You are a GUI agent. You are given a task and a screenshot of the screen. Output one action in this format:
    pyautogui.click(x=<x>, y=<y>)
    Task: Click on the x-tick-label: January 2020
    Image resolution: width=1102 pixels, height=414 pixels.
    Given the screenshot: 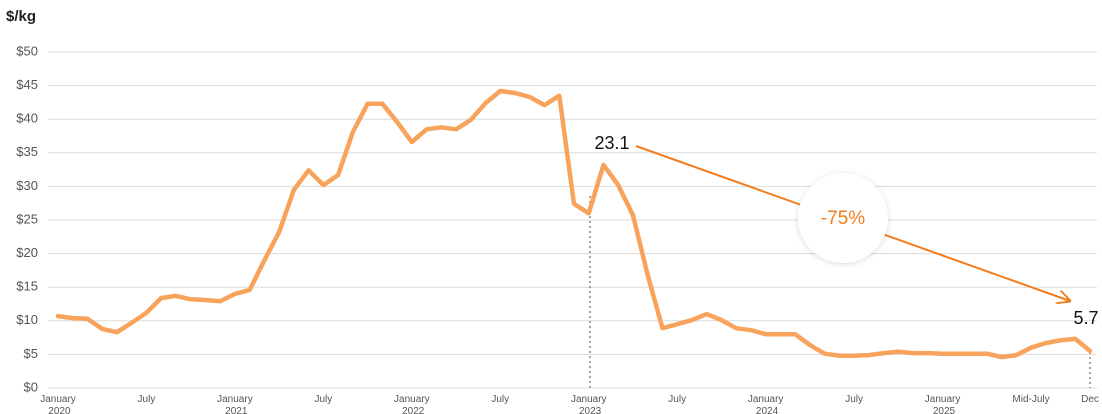 What is the action you would take?
    pyautogui.click(x=58, y=404)
    